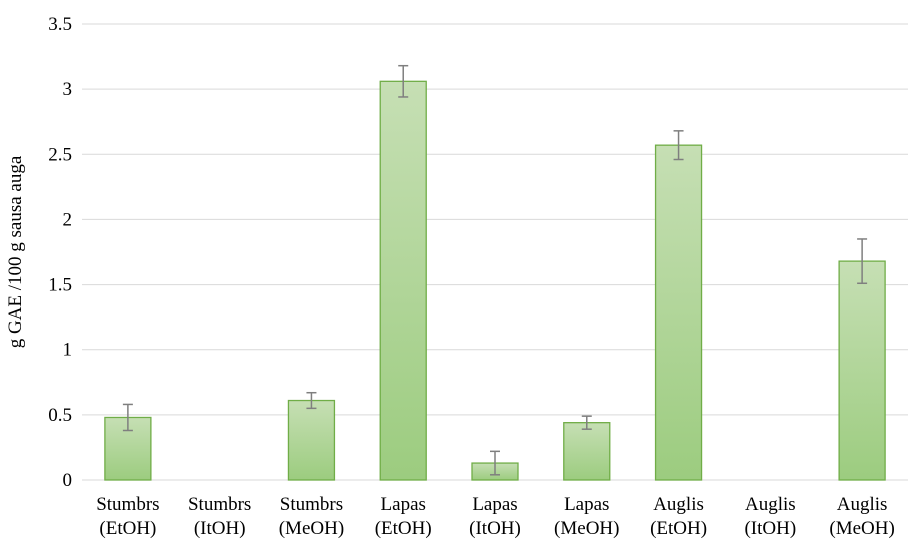  What do you see at coordinates (15, 251) in the screenshot?
I see `y-axis-title: g GAE /100 g sausa auga` at bounding box center [15, 251].